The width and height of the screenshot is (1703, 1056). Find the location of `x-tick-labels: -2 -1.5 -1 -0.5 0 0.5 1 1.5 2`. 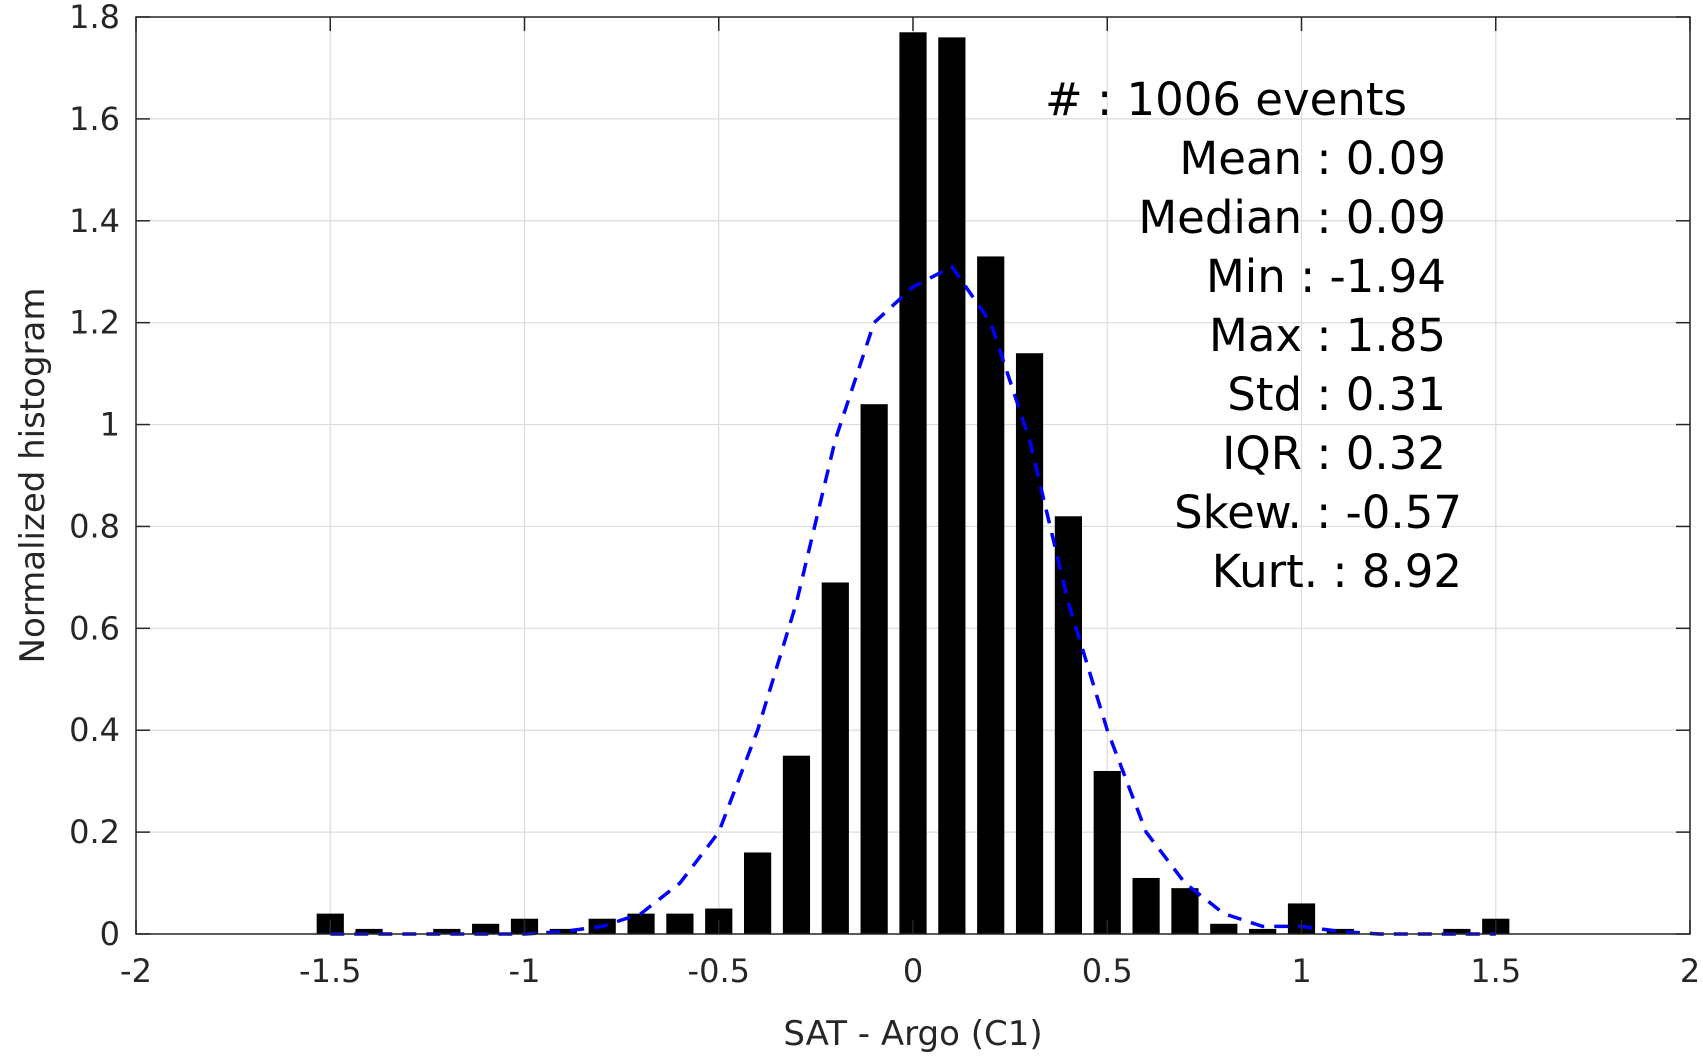

x-tick-labels: -2 -1.5 -1 -0.5 0 0.5 1 1.5 2 is located at coordinates (910, 971).